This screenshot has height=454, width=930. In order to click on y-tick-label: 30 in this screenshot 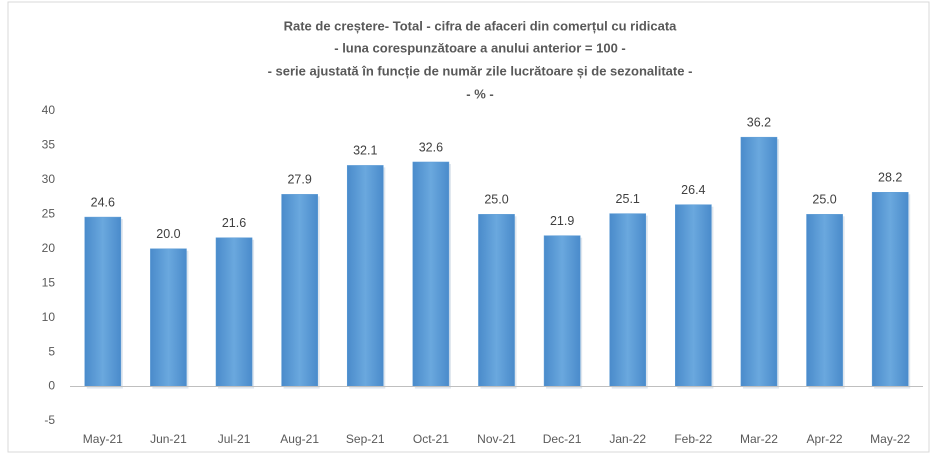, I will do `click(49, 179)`.